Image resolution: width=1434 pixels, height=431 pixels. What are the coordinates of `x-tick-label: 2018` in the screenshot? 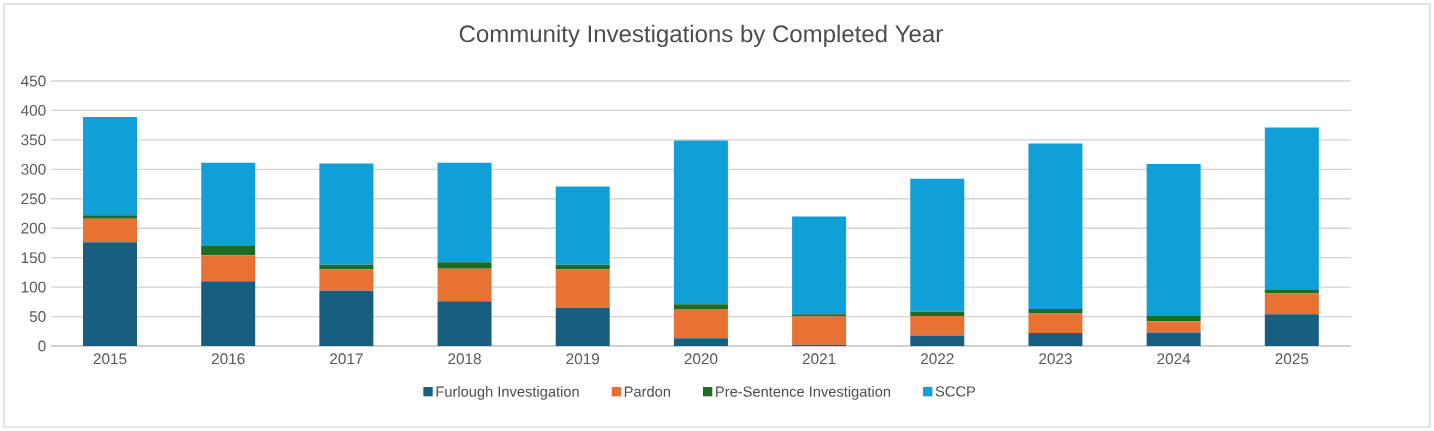 It's located at (464, 359).